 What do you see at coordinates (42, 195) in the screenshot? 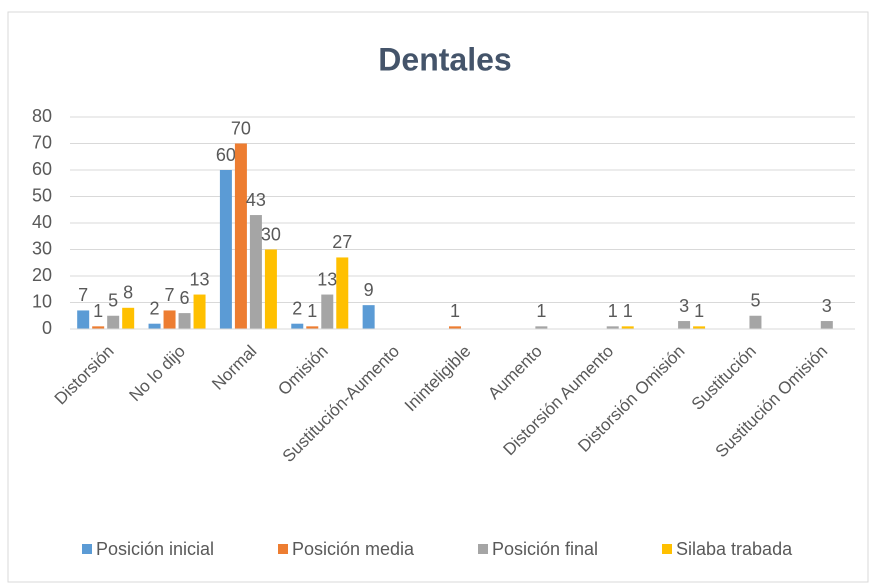
I see `y-tick-label: 50` at bounding box center [42, 195].